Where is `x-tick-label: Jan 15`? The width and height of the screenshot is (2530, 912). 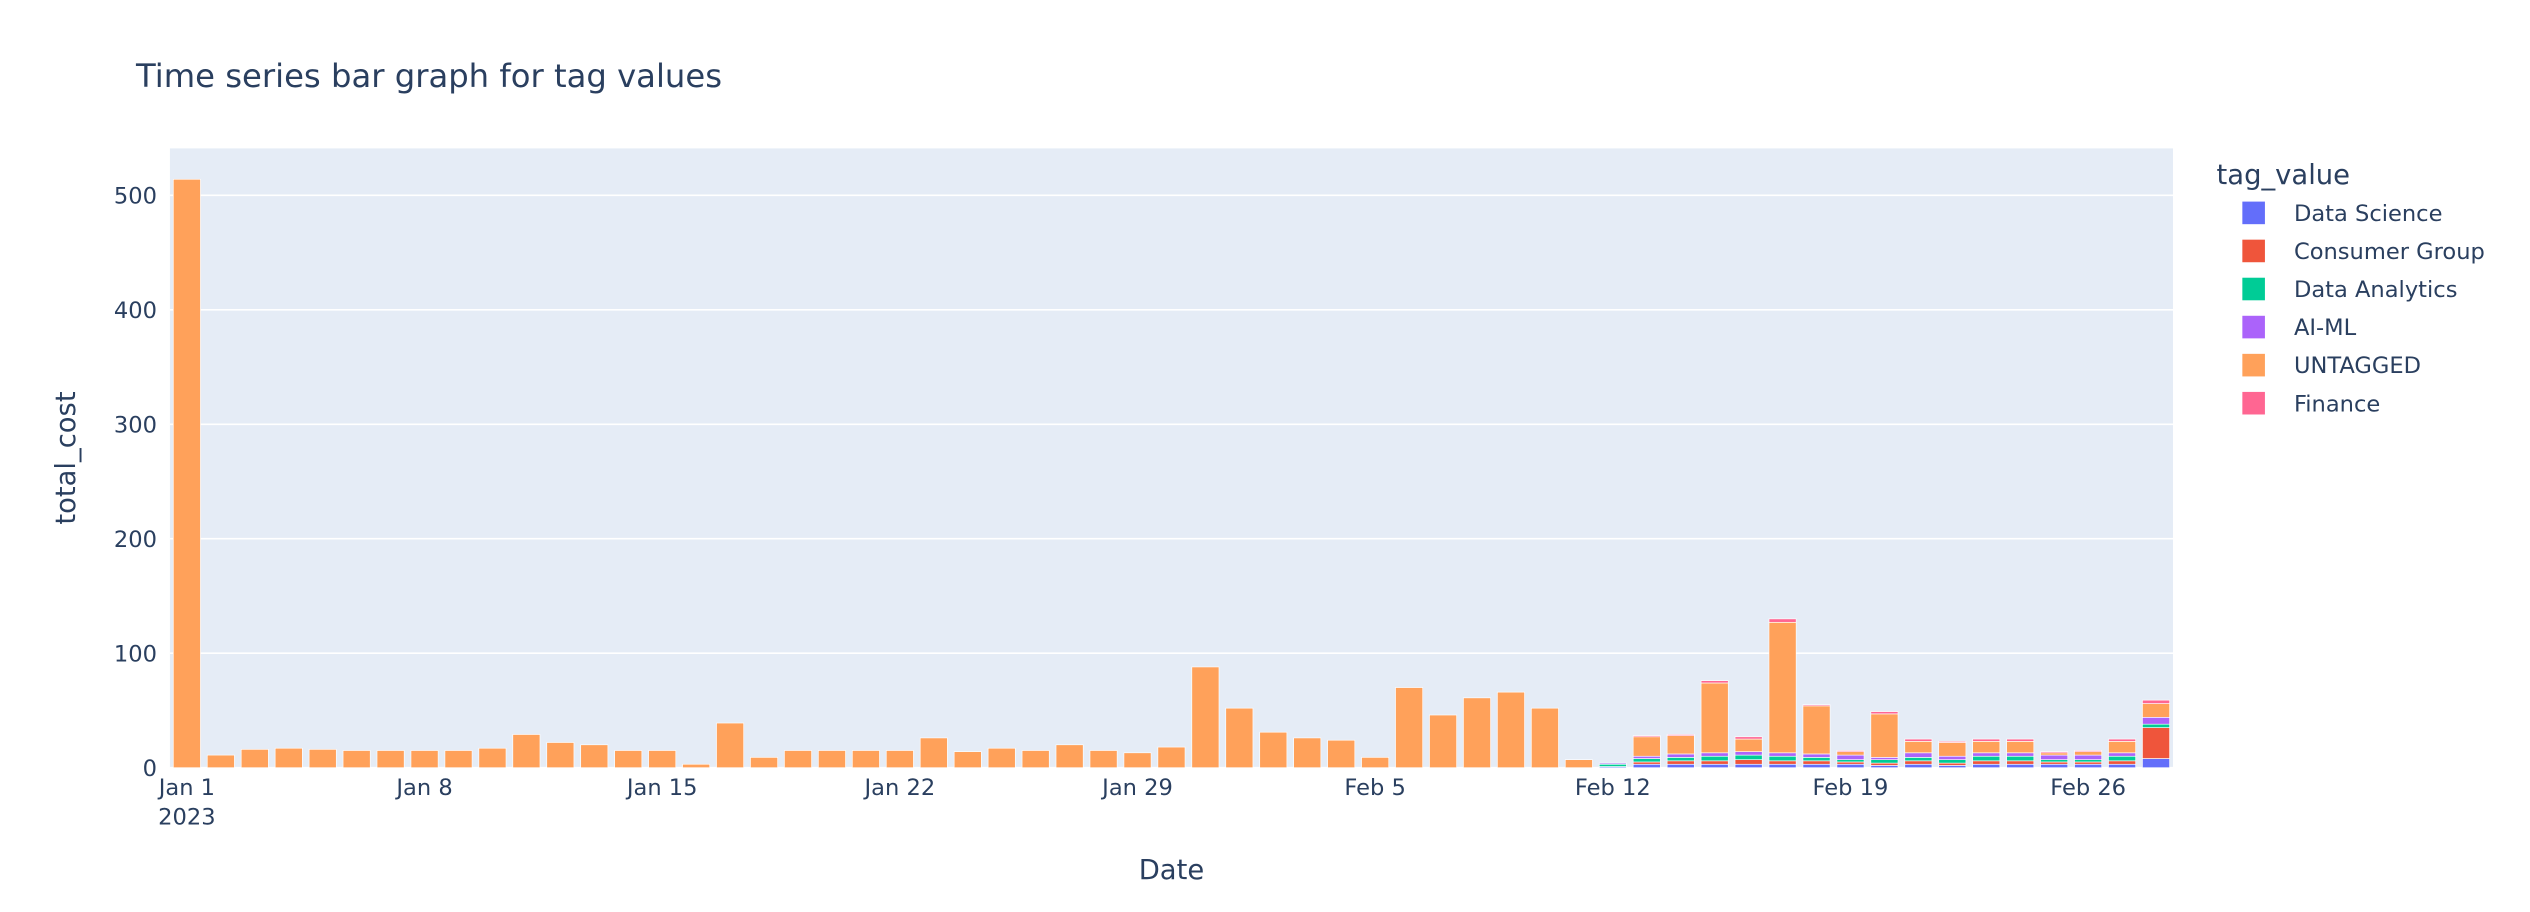
x-tick-label: Jan 15 is located at coordinates (661, 788).